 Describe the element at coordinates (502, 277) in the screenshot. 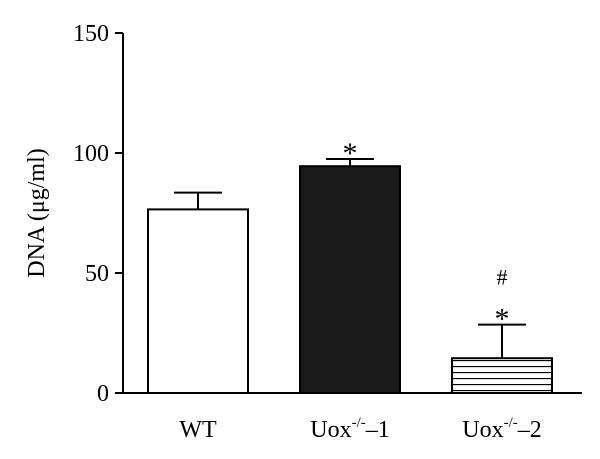

I see `significance-hash: #` at that location.